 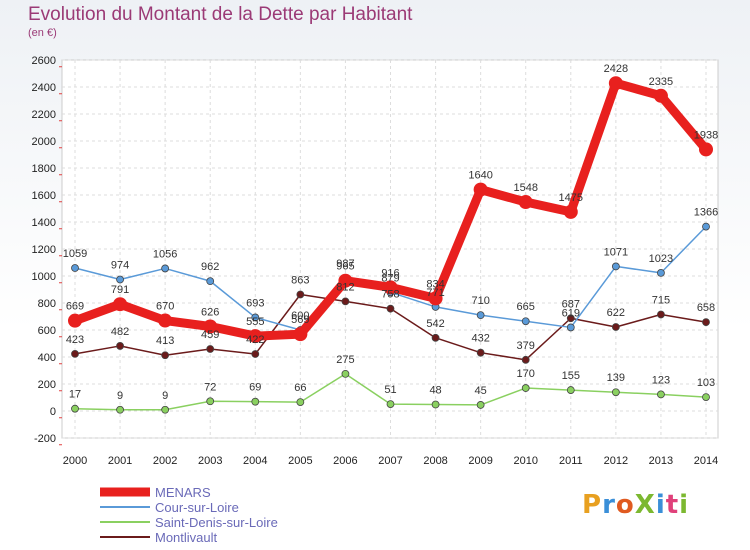 I want to click on data-label: 139, so click(x=616, y=378).